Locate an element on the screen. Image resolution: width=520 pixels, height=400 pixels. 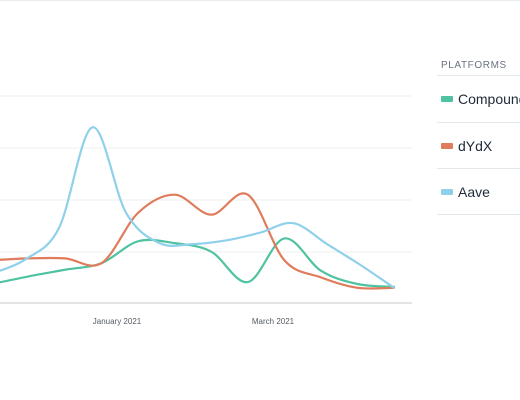
legend-label-aave: Aave is located at coordinates (474, 191).